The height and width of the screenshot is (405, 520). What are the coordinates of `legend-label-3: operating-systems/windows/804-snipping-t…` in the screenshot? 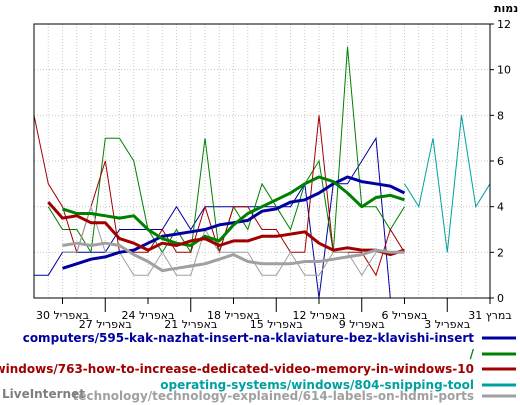 It's located at (317, 385).